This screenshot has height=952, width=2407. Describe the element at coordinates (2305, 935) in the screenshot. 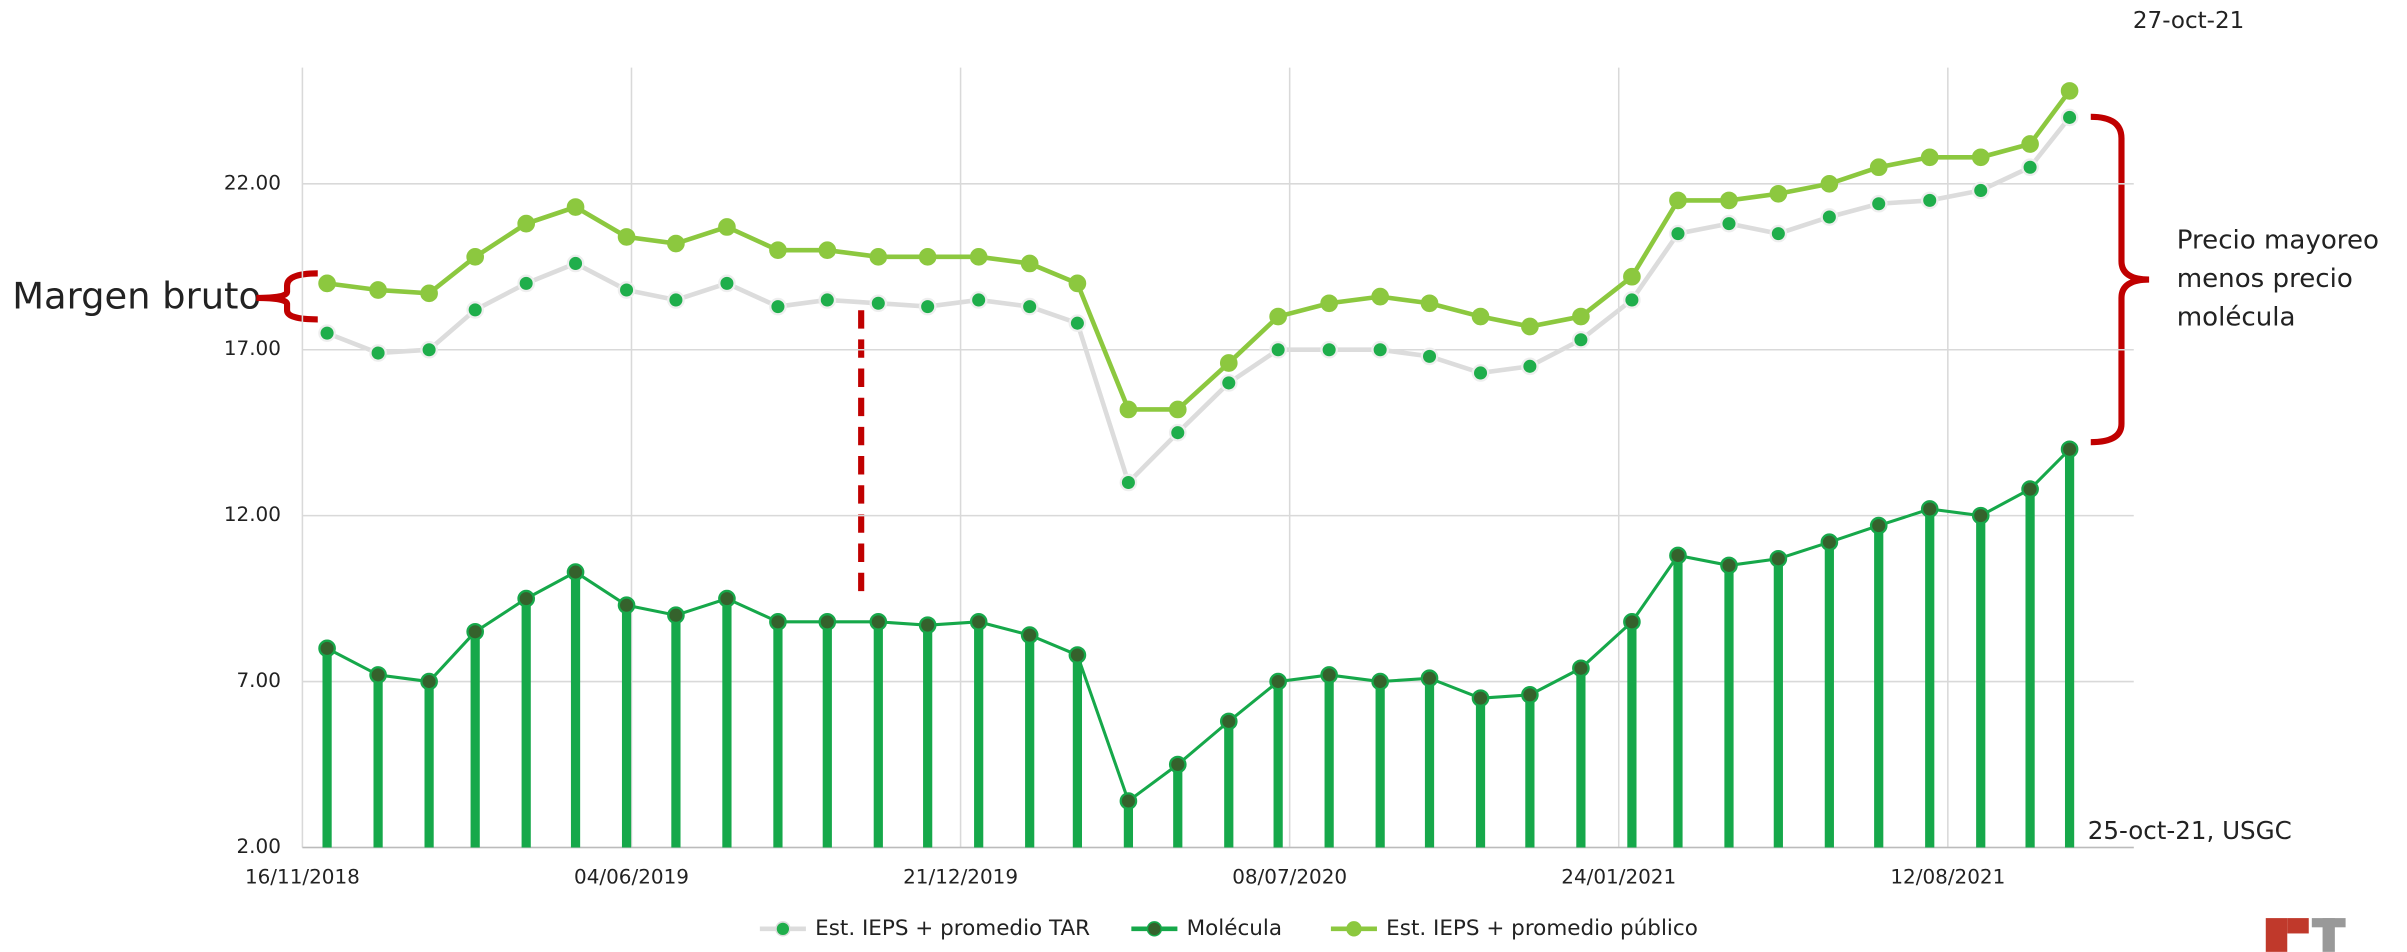

I see `logo` at that location.